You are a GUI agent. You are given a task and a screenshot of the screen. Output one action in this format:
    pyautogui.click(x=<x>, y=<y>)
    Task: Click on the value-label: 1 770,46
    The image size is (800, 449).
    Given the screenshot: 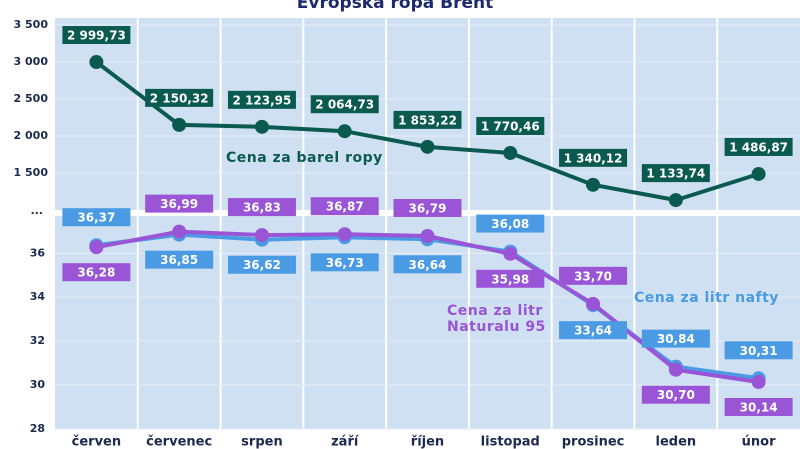 What is the action you would take?
    pyautogui.click(x=510, y=126)
    